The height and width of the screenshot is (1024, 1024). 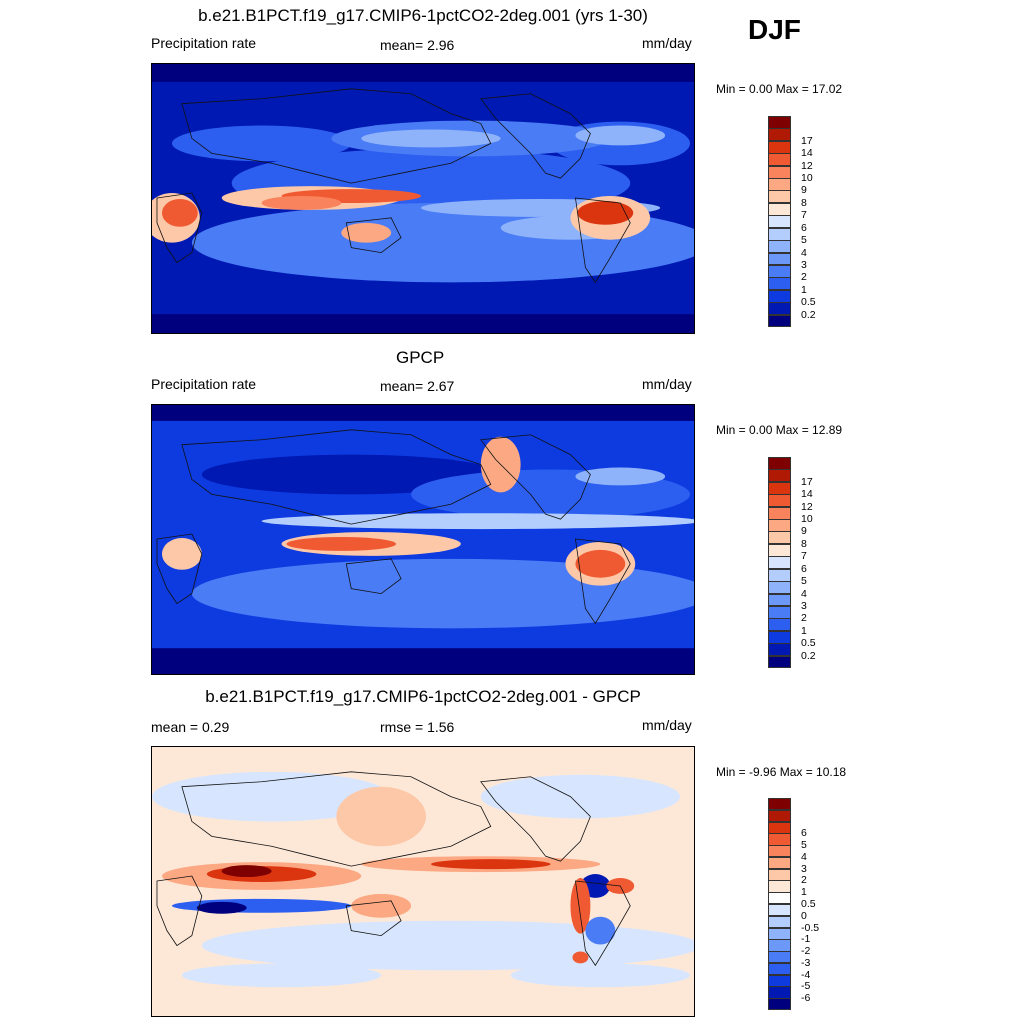 I want to click on model-precip-field, so click(x=423, y=198).